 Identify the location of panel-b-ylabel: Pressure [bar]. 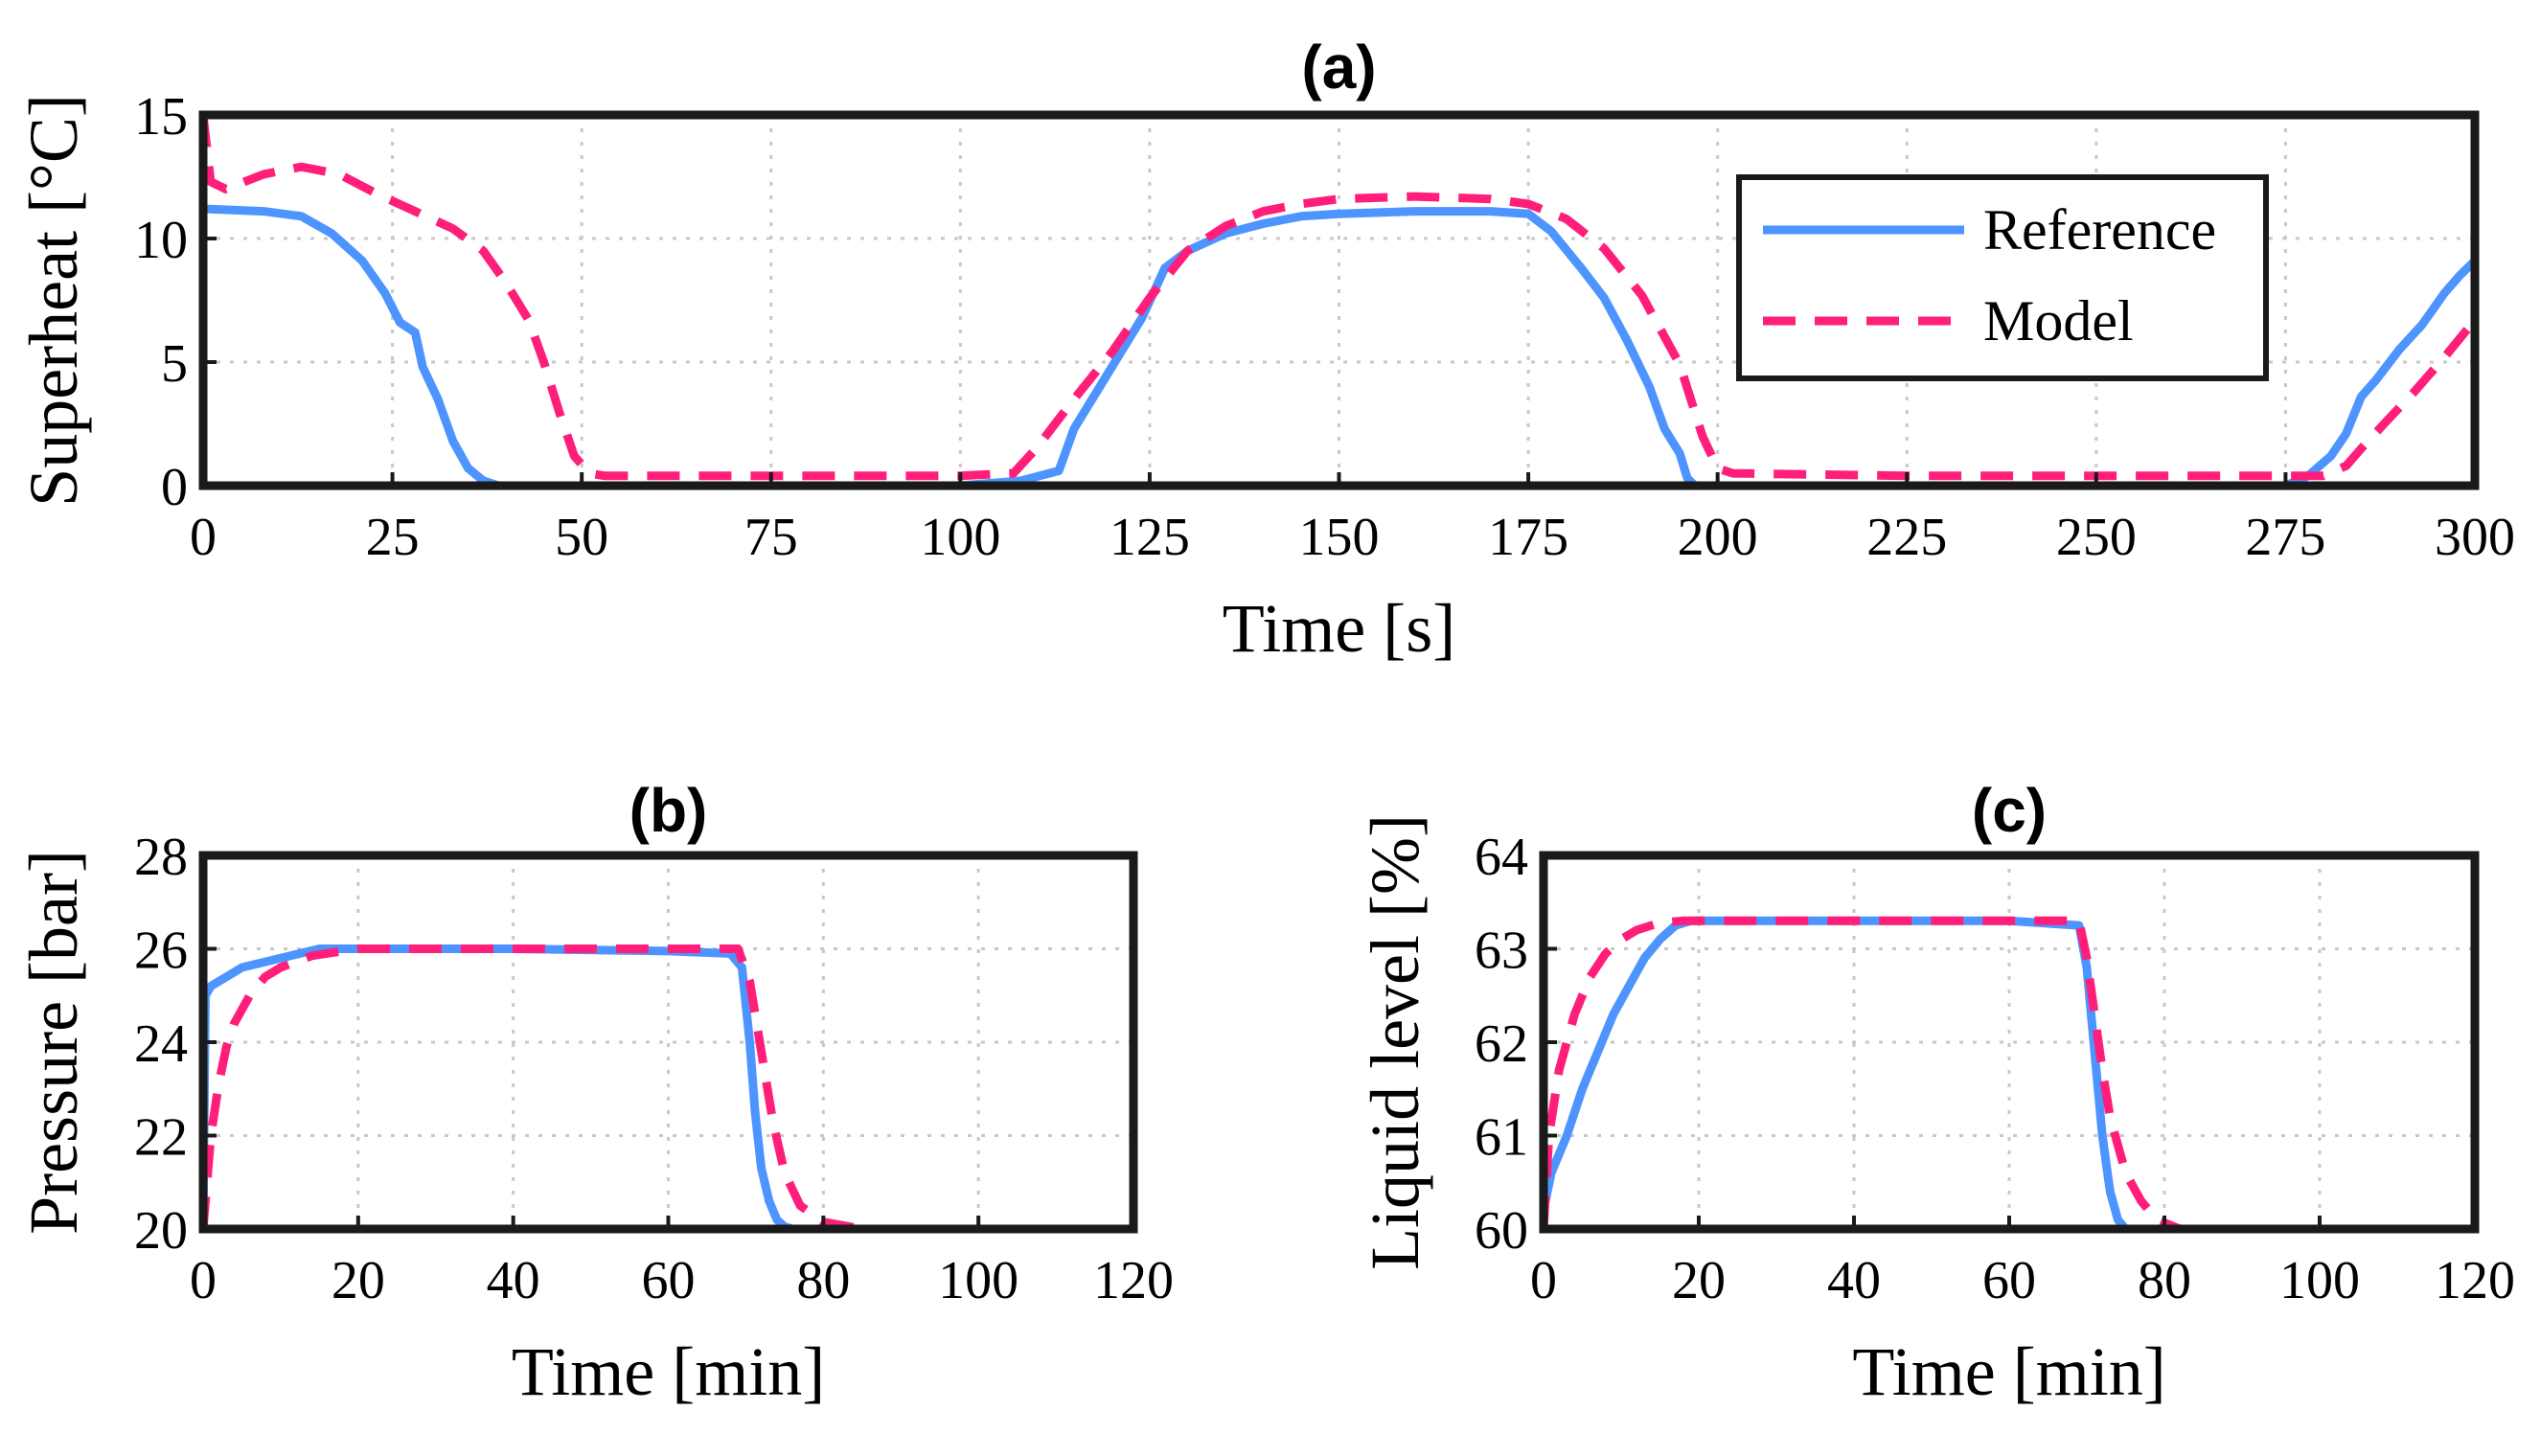
(53, 1042).